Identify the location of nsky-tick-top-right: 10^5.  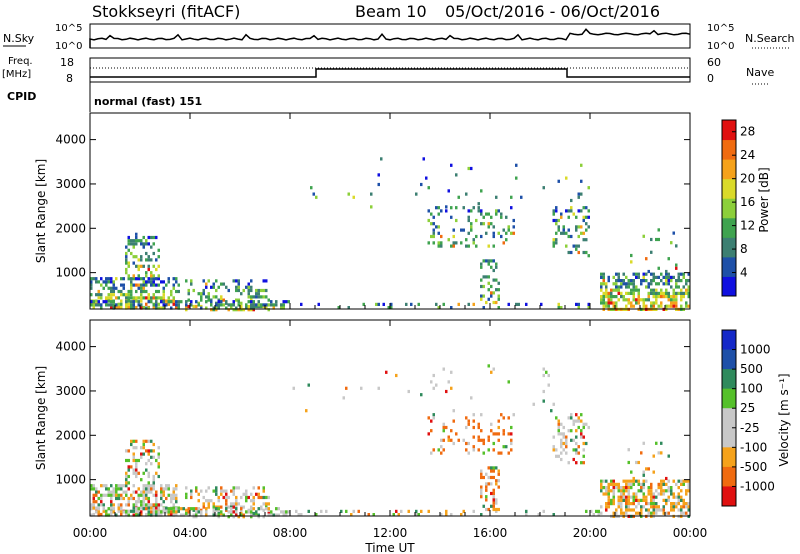
(720, 28).